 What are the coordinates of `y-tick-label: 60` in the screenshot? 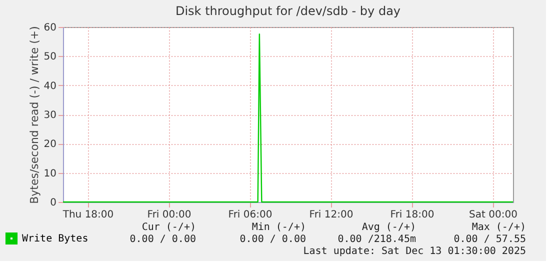 It's located at (50, 28).